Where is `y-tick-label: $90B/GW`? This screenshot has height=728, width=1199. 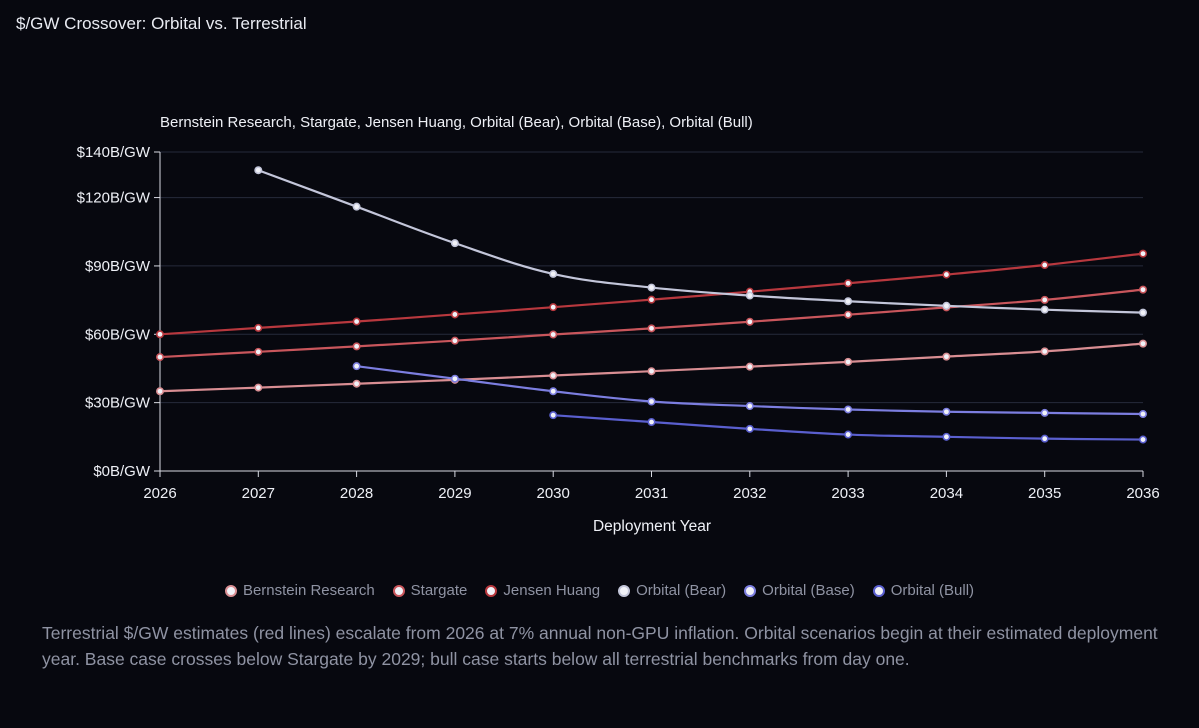
y-tick-label: $90B/GW is located at coordinates (118, 266).